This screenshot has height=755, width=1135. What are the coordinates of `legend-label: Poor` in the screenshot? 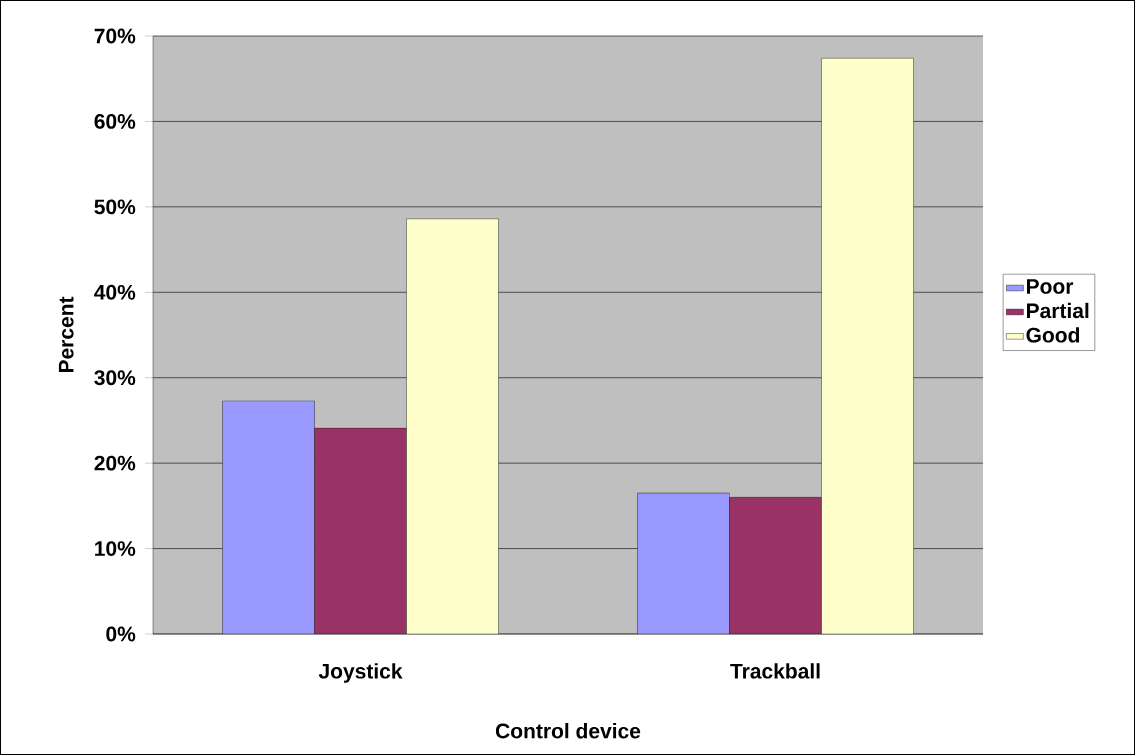 It's located at (1050, 286).